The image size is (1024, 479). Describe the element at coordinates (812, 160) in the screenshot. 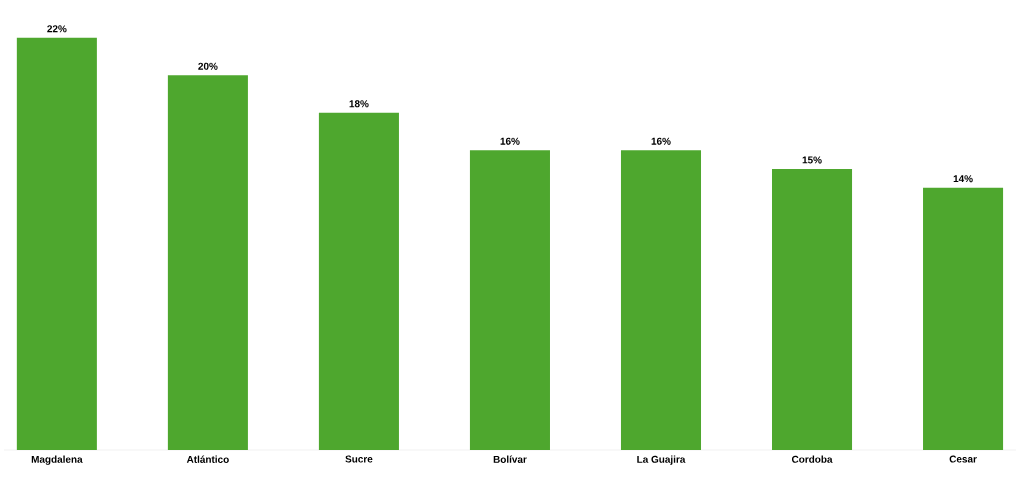

I see `data-label: 15%` at that location.